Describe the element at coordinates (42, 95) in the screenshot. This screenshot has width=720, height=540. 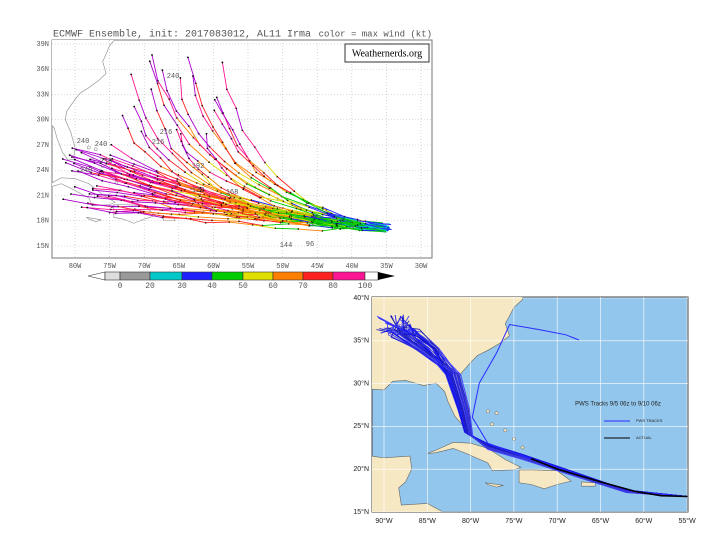
I see `lat-label: 33N` at that location.